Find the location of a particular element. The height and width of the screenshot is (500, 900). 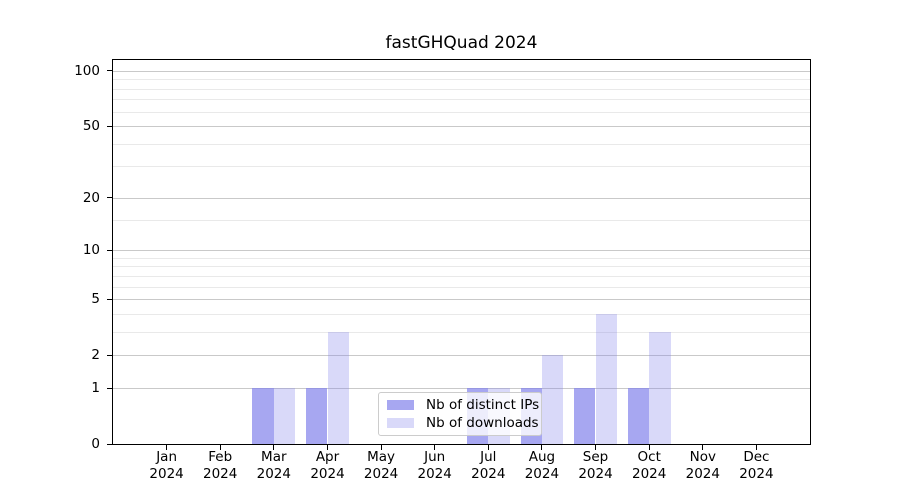

x-tick-label: Sep 2024 is located at coordinates (596, 466).